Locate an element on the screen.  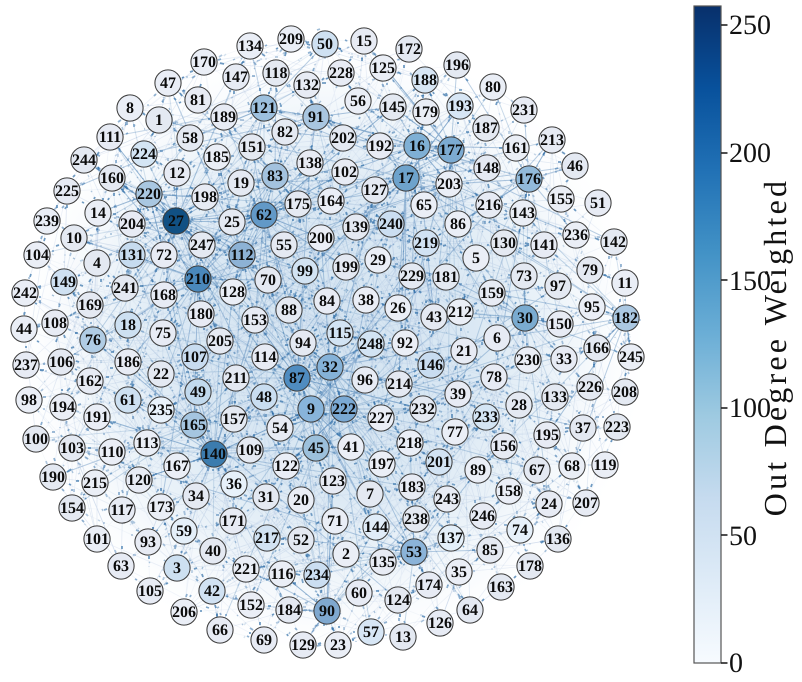
svg-text: 214 is located at coordinates (399, 384).